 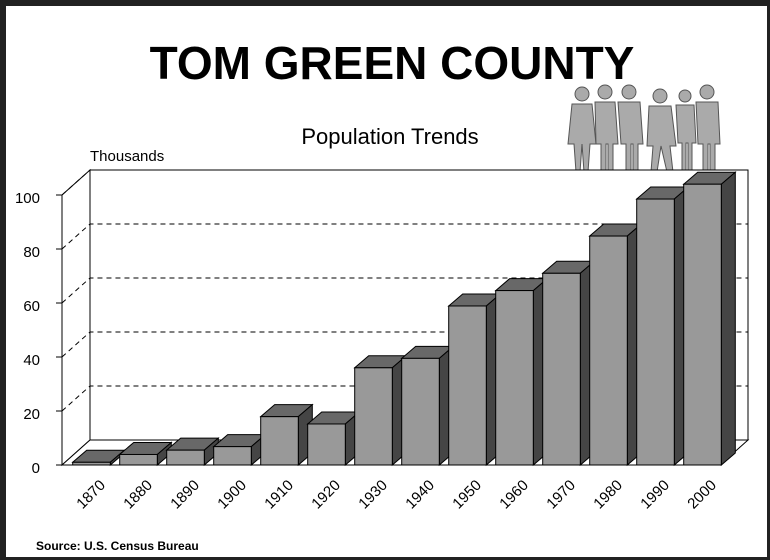 What do you see at coordinates (36, 468) in the screenshot?
I see `y-tick-label: 0` at bounding box center [36, 468].